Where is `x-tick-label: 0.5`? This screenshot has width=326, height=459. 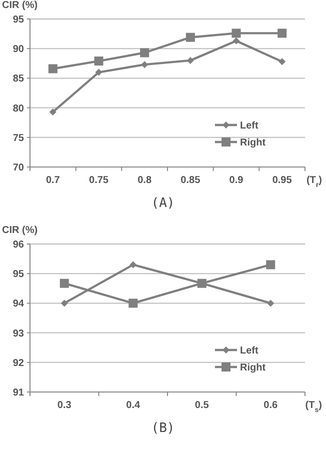
x-tick-label: 0.5 is located at coordinates (202, 405).